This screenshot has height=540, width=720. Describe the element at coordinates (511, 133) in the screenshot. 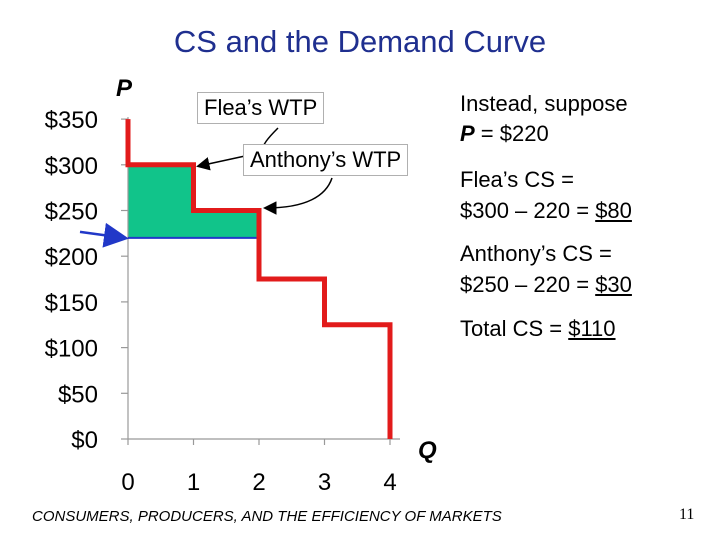

I see `price-value: = $220` at that location.